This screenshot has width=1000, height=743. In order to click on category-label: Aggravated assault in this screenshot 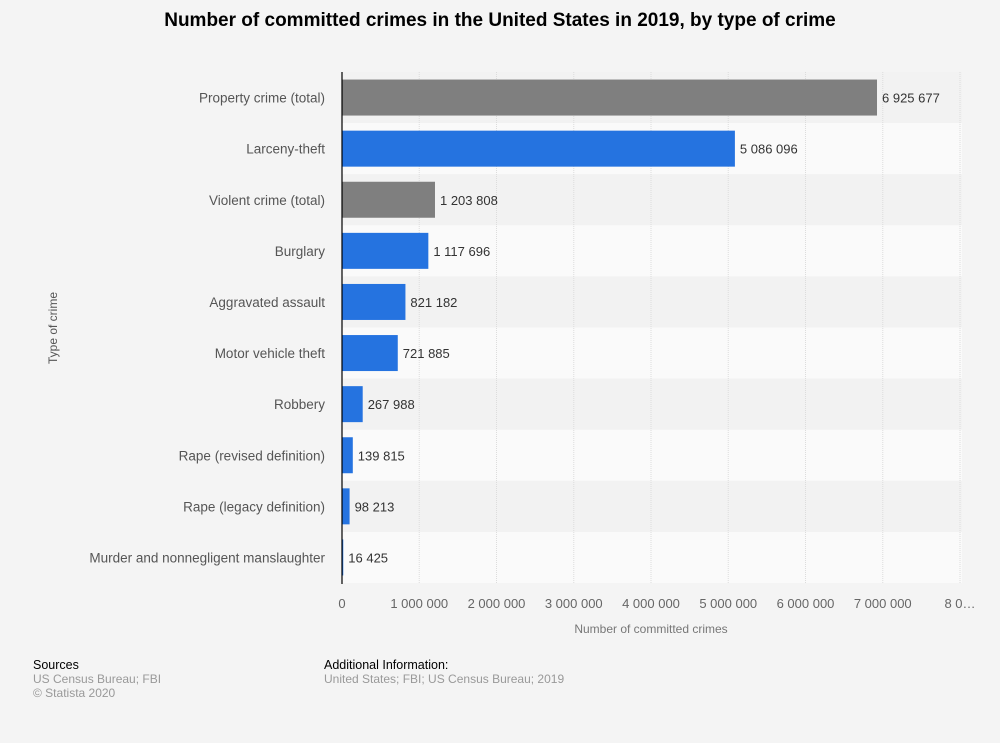, I will do `click(267, 302)`.